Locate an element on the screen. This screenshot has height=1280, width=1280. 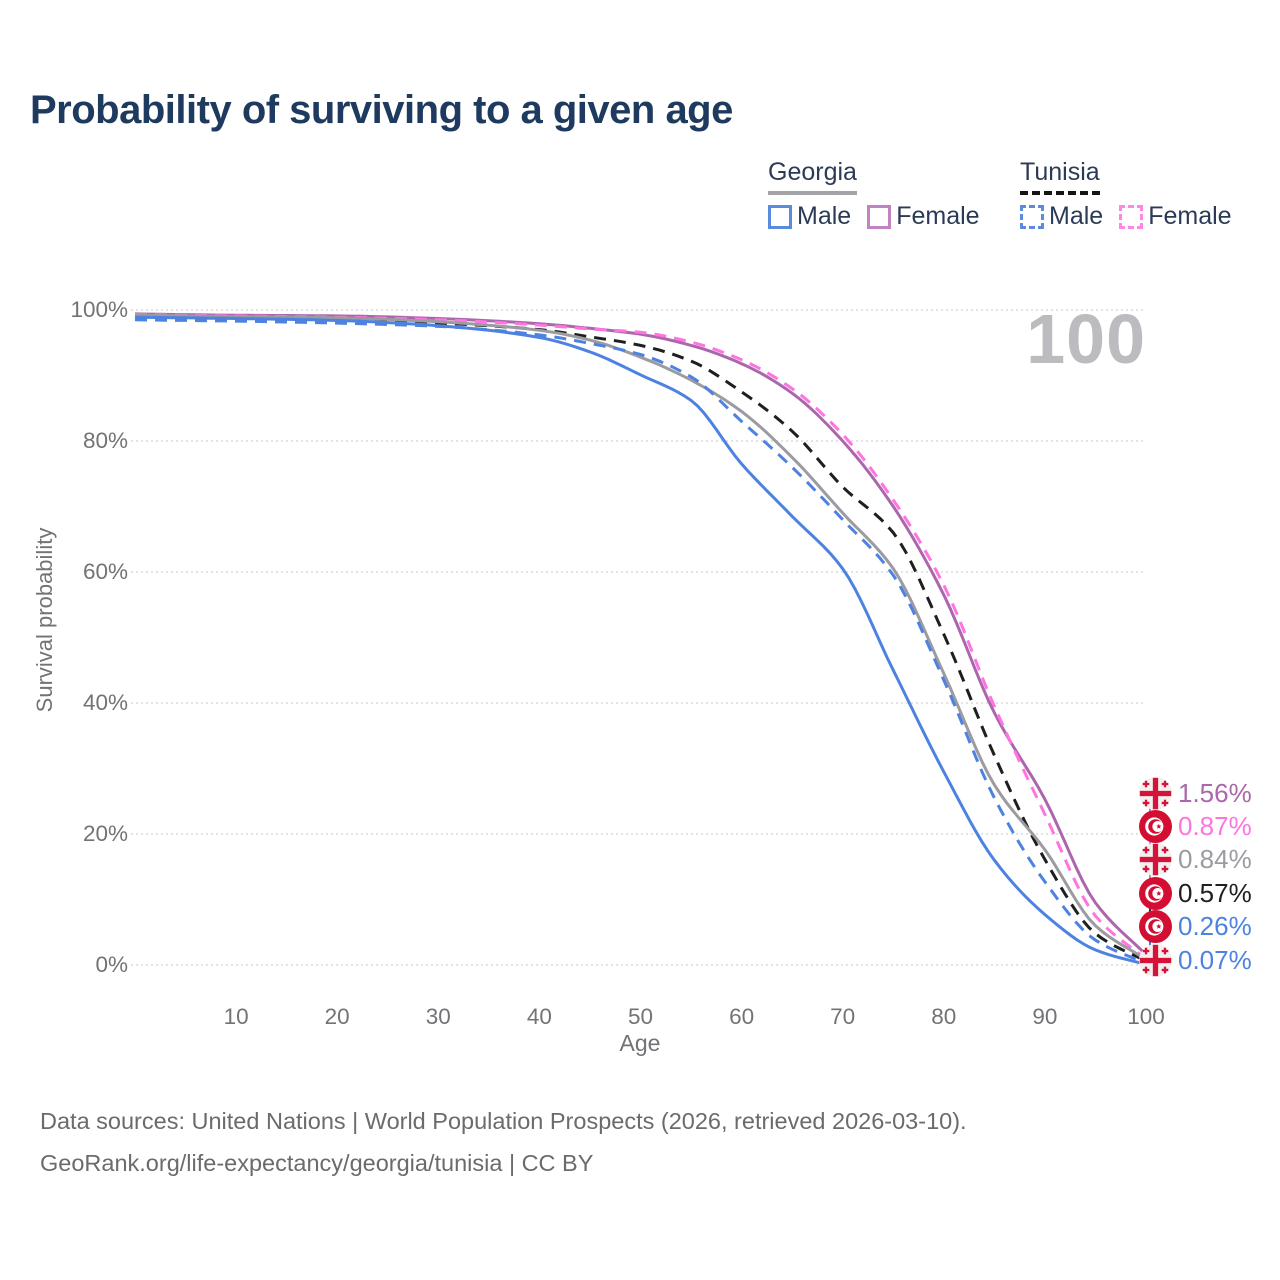
x-axis-title: Age is located at coordinates (640, 1043).